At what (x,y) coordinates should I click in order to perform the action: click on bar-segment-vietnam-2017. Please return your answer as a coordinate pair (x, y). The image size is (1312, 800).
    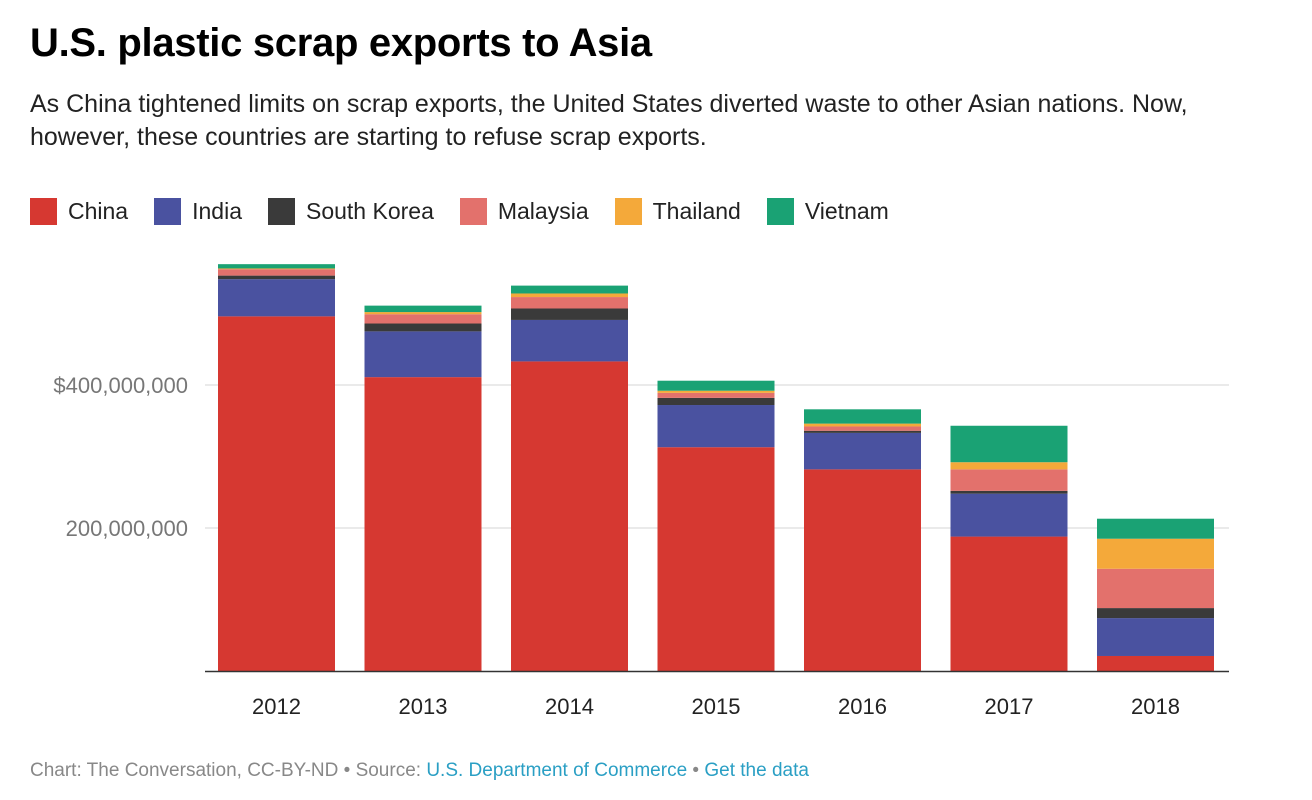
    Looking at the image, I should click on (1009, 444).